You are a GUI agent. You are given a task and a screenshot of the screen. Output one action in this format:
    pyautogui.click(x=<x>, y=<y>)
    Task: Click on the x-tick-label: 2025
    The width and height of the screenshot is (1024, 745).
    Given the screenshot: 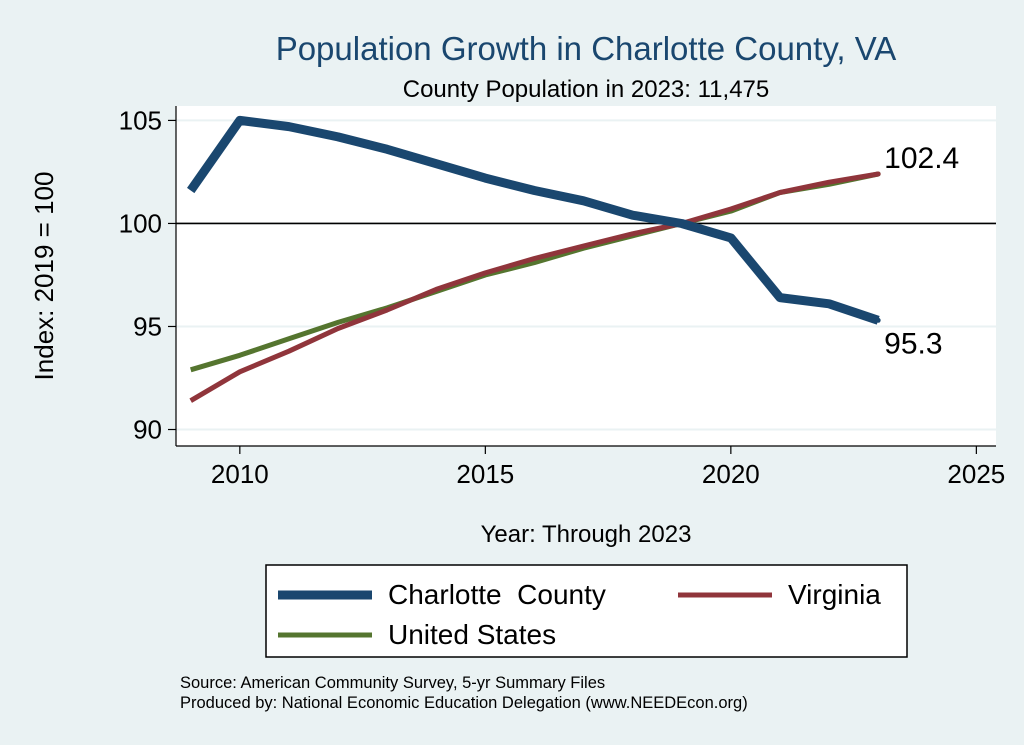 What is the action you would take?
    pyautogui.click(x=976, y=474)
    